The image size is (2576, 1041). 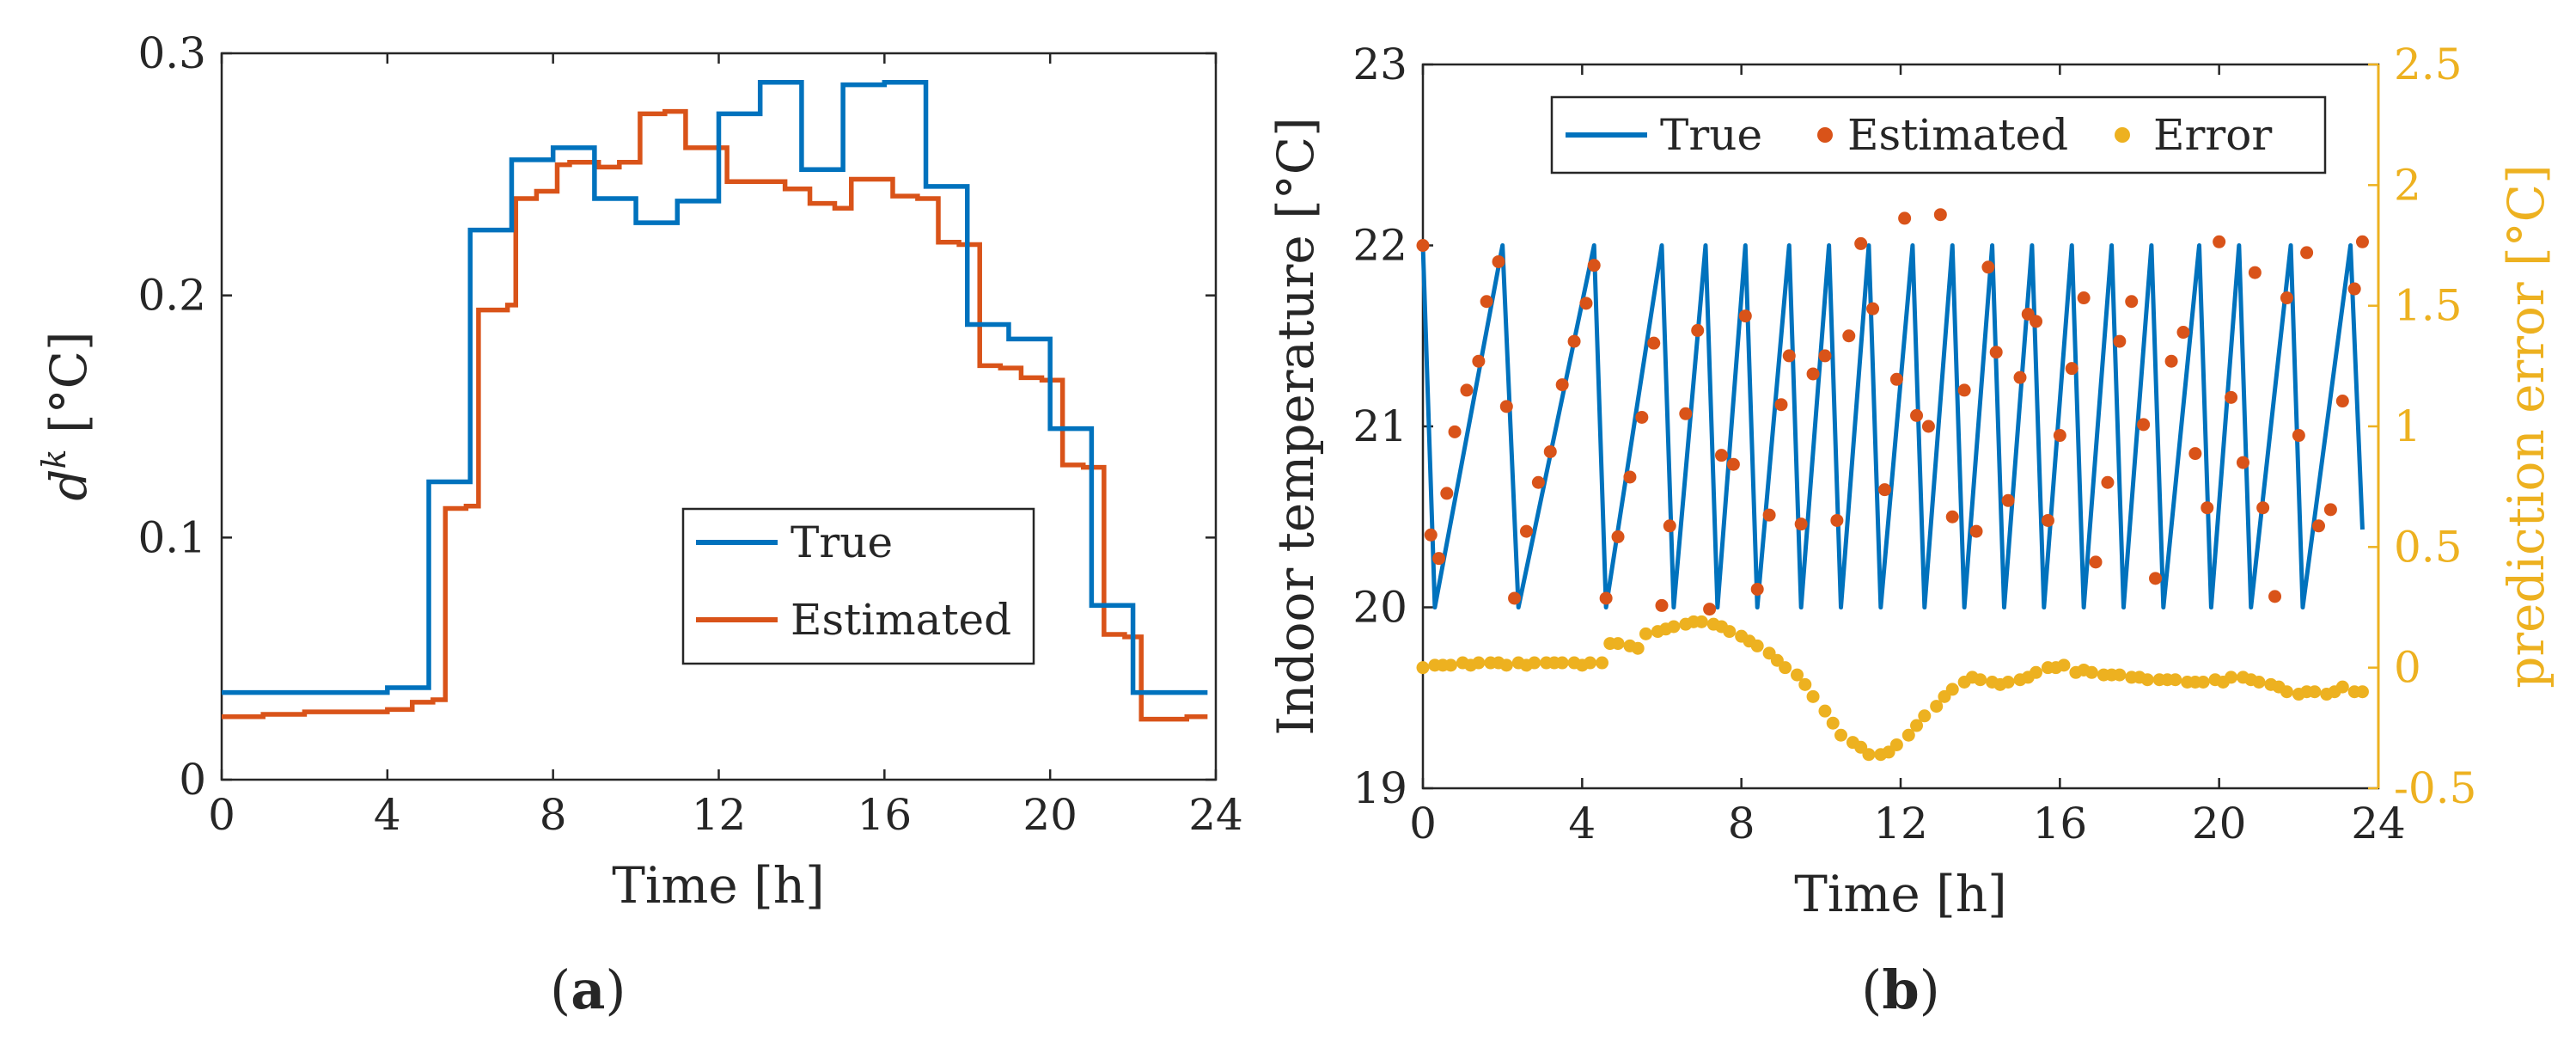 What do you see at coordinates (2428, 64) in the screenshot?
I see `panel-b-right-y-tick-label: 2.5` at bounding box center [2428, 64].